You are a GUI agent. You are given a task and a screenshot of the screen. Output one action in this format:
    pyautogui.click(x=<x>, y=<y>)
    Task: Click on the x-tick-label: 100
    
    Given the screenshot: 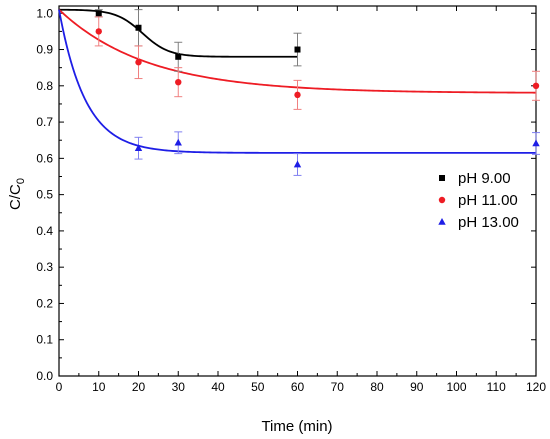 What is the action you would take?
    pyautogui.click(x=456, y=387)
    